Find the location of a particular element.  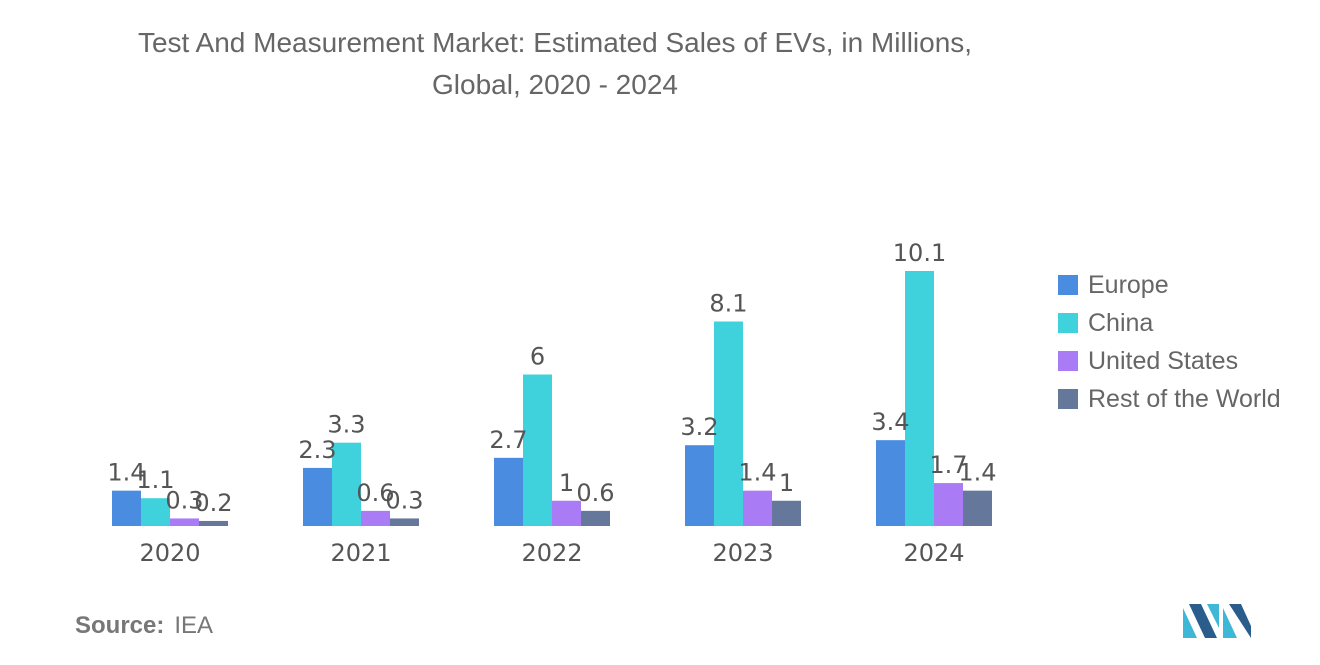

value-label-china-2024: 10.1 is located at coordinates (919, 253).